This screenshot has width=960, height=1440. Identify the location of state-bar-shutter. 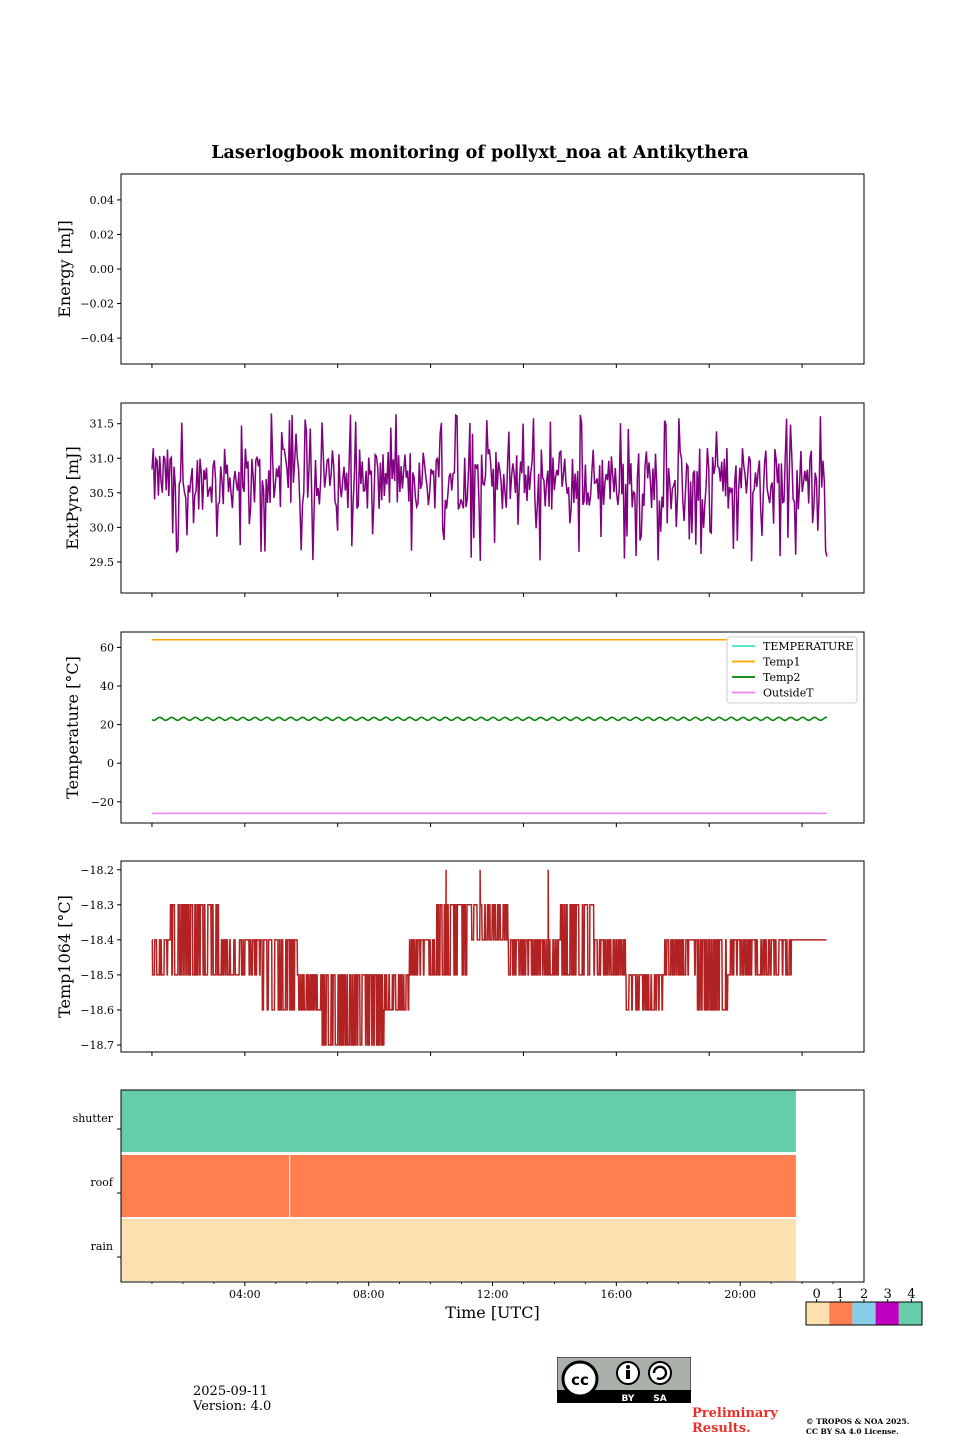
(458, 1121).